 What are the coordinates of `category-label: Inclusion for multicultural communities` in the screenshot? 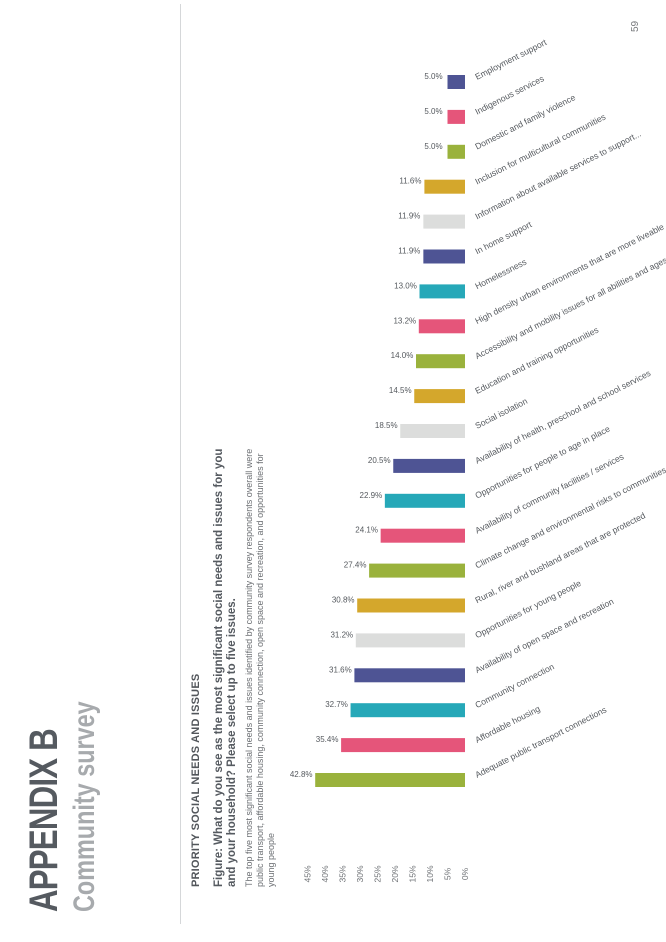 It's located at (540, 149).